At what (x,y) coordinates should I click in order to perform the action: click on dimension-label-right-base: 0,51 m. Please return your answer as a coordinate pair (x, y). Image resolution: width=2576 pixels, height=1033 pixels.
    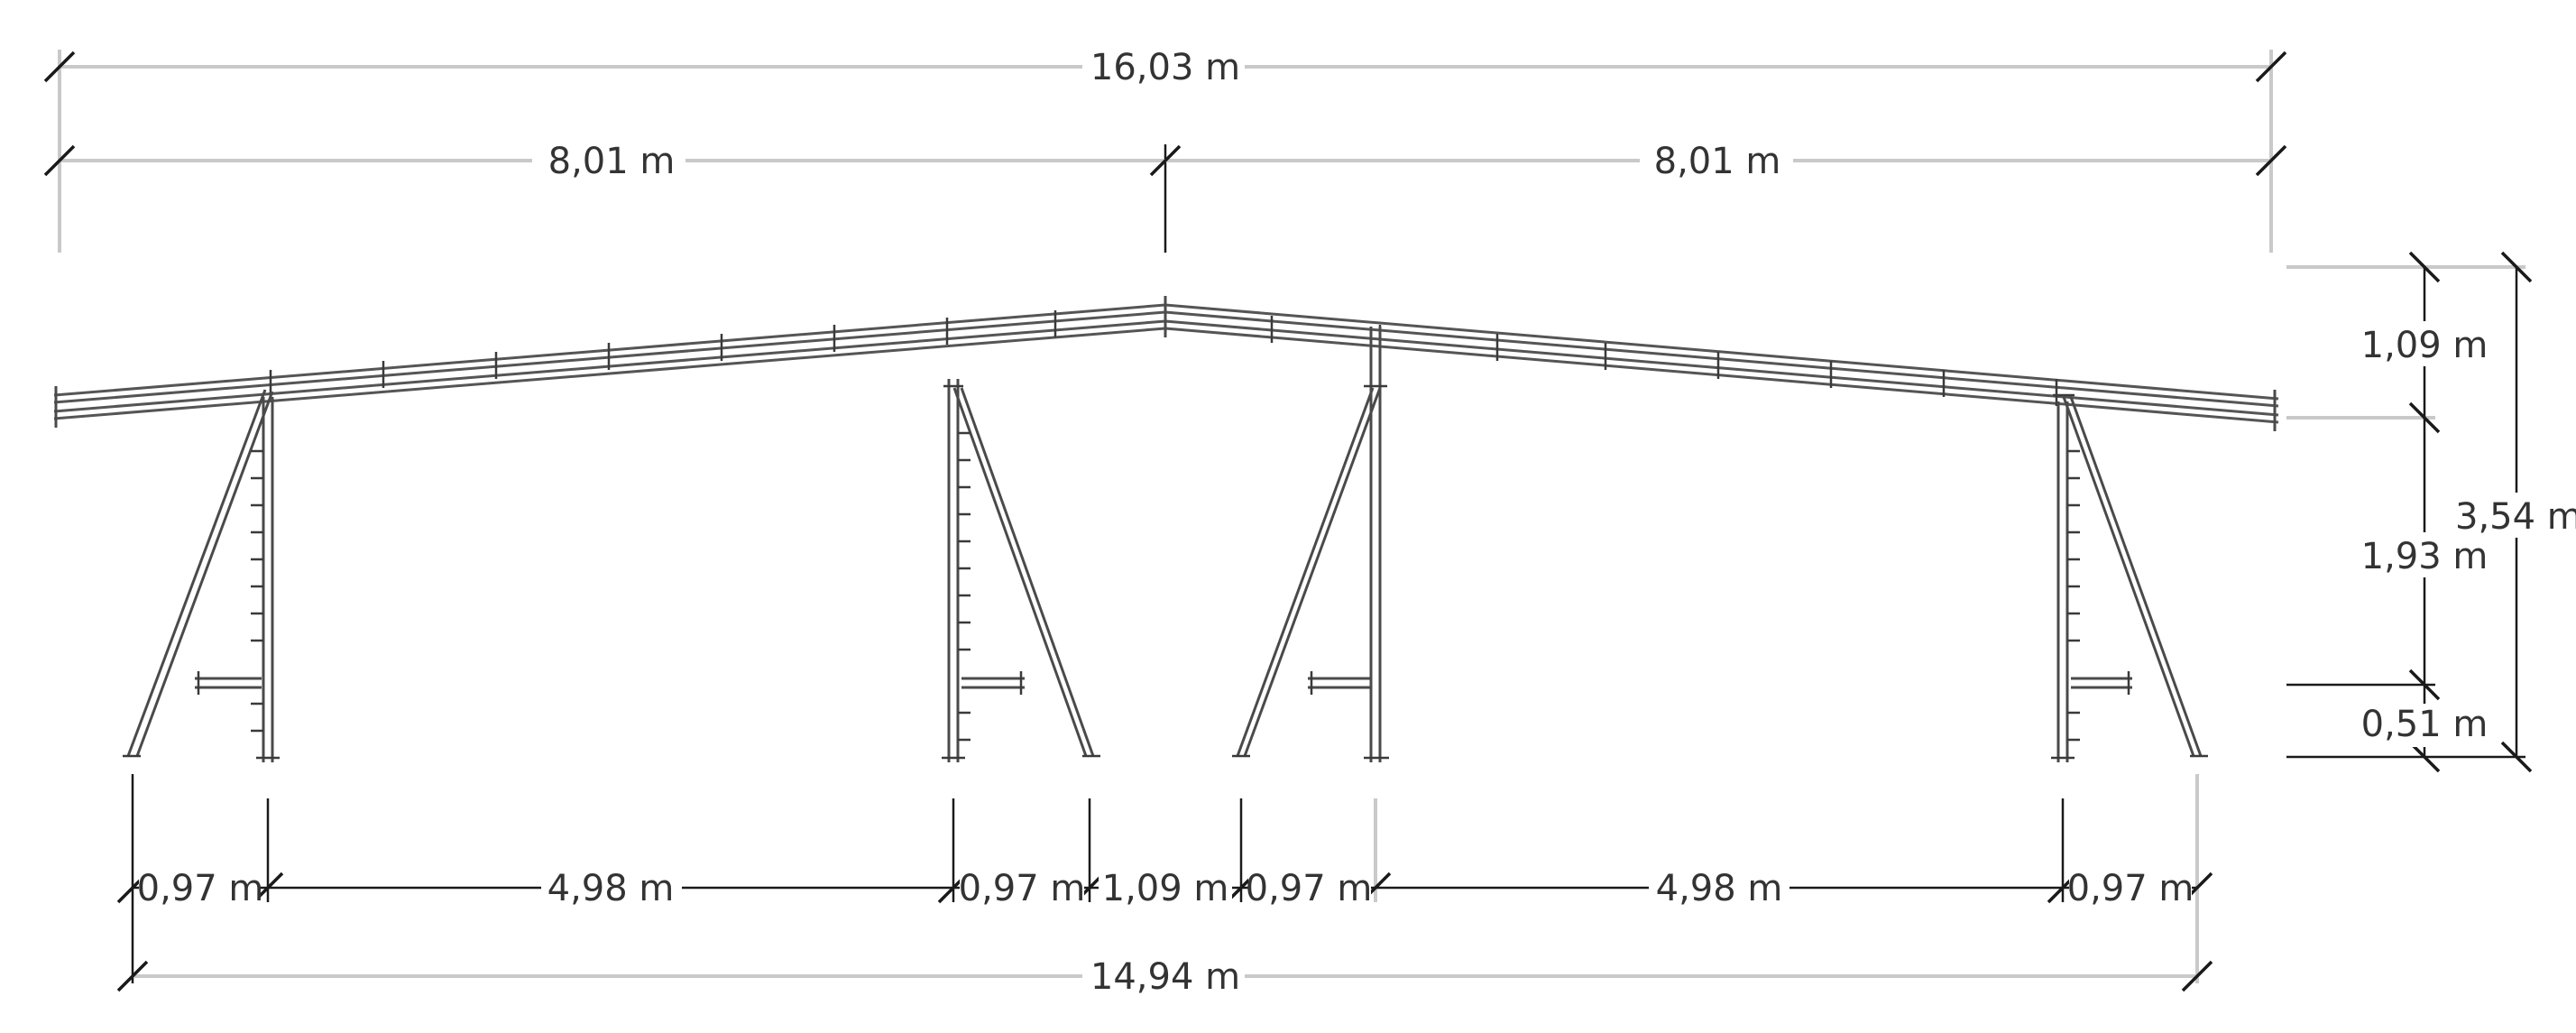
    Looking at the image, I should click on (2425, 724).